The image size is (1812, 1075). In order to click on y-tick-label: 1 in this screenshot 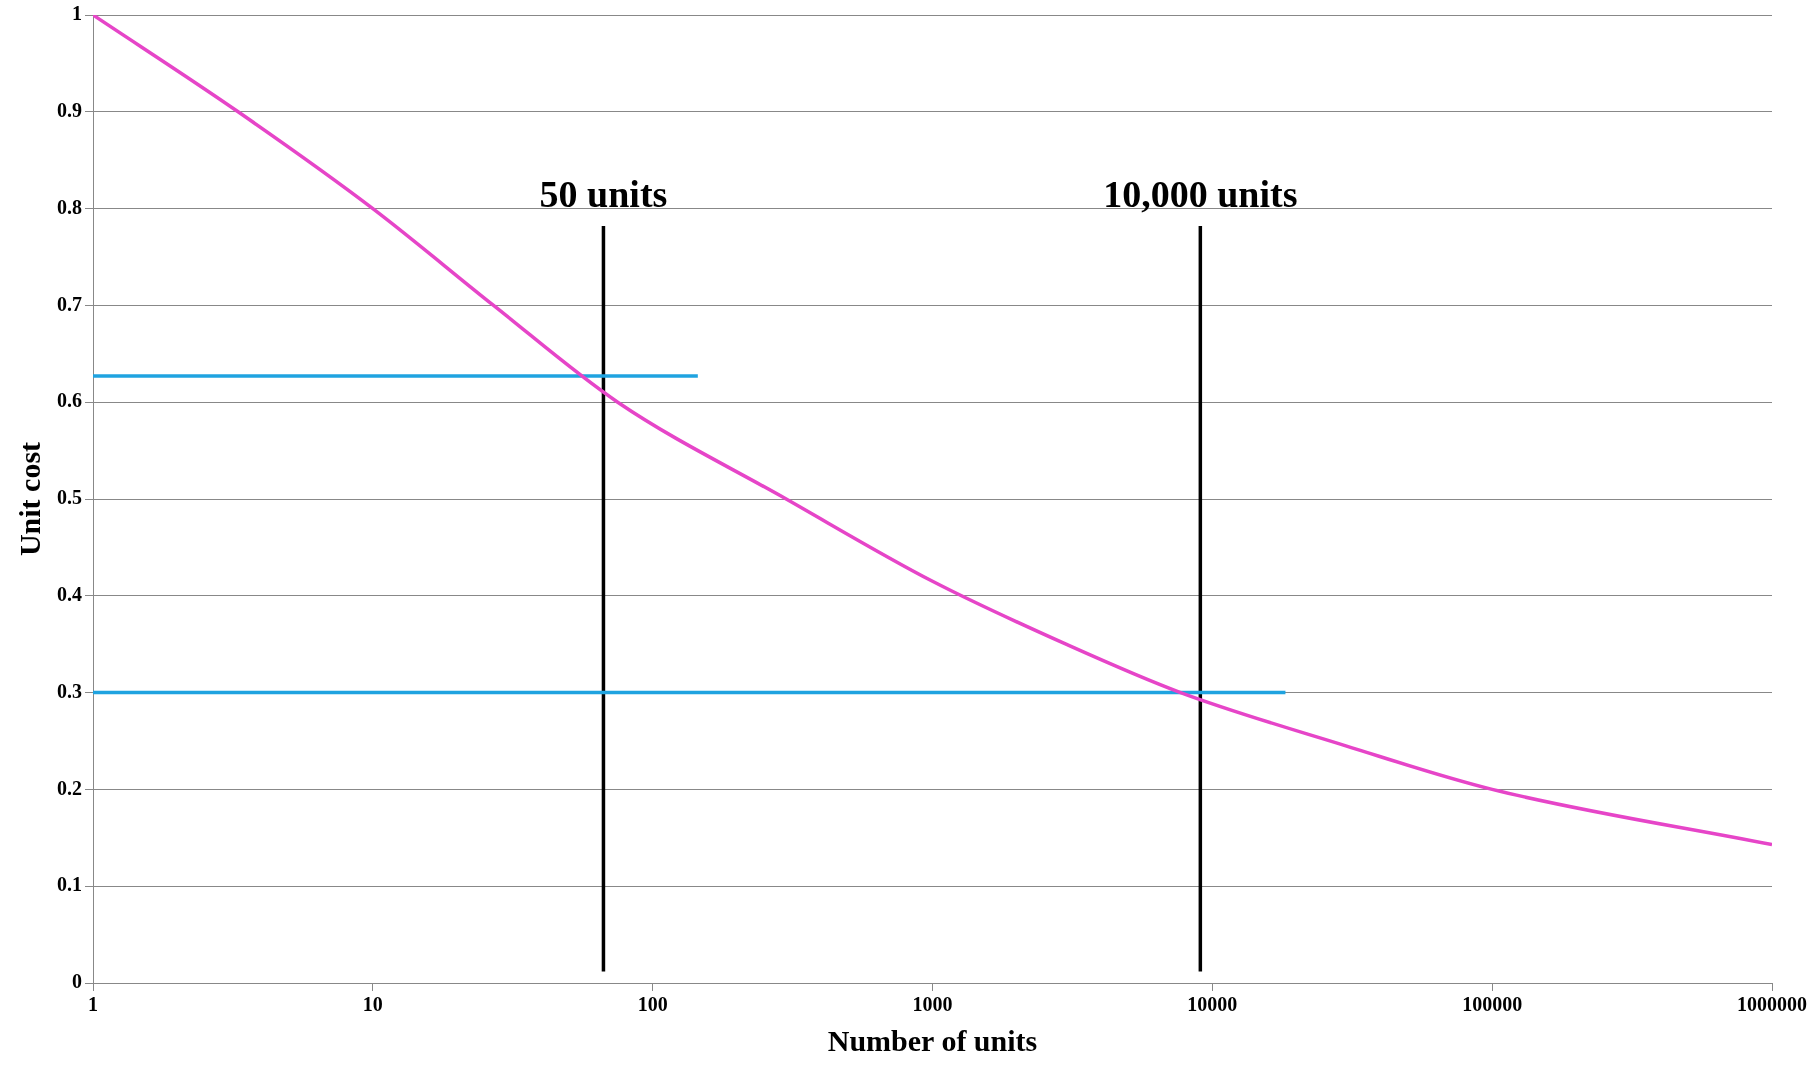, I will do `click(77, 13)`.